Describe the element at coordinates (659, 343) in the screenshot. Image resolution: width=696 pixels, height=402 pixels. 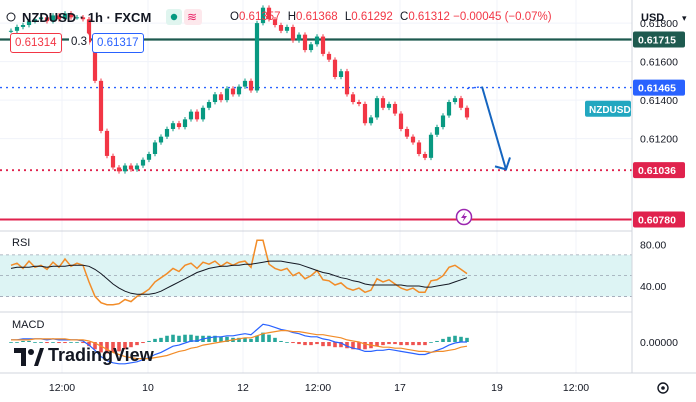
I see `macd-tick-label: 0.00000` at that location.